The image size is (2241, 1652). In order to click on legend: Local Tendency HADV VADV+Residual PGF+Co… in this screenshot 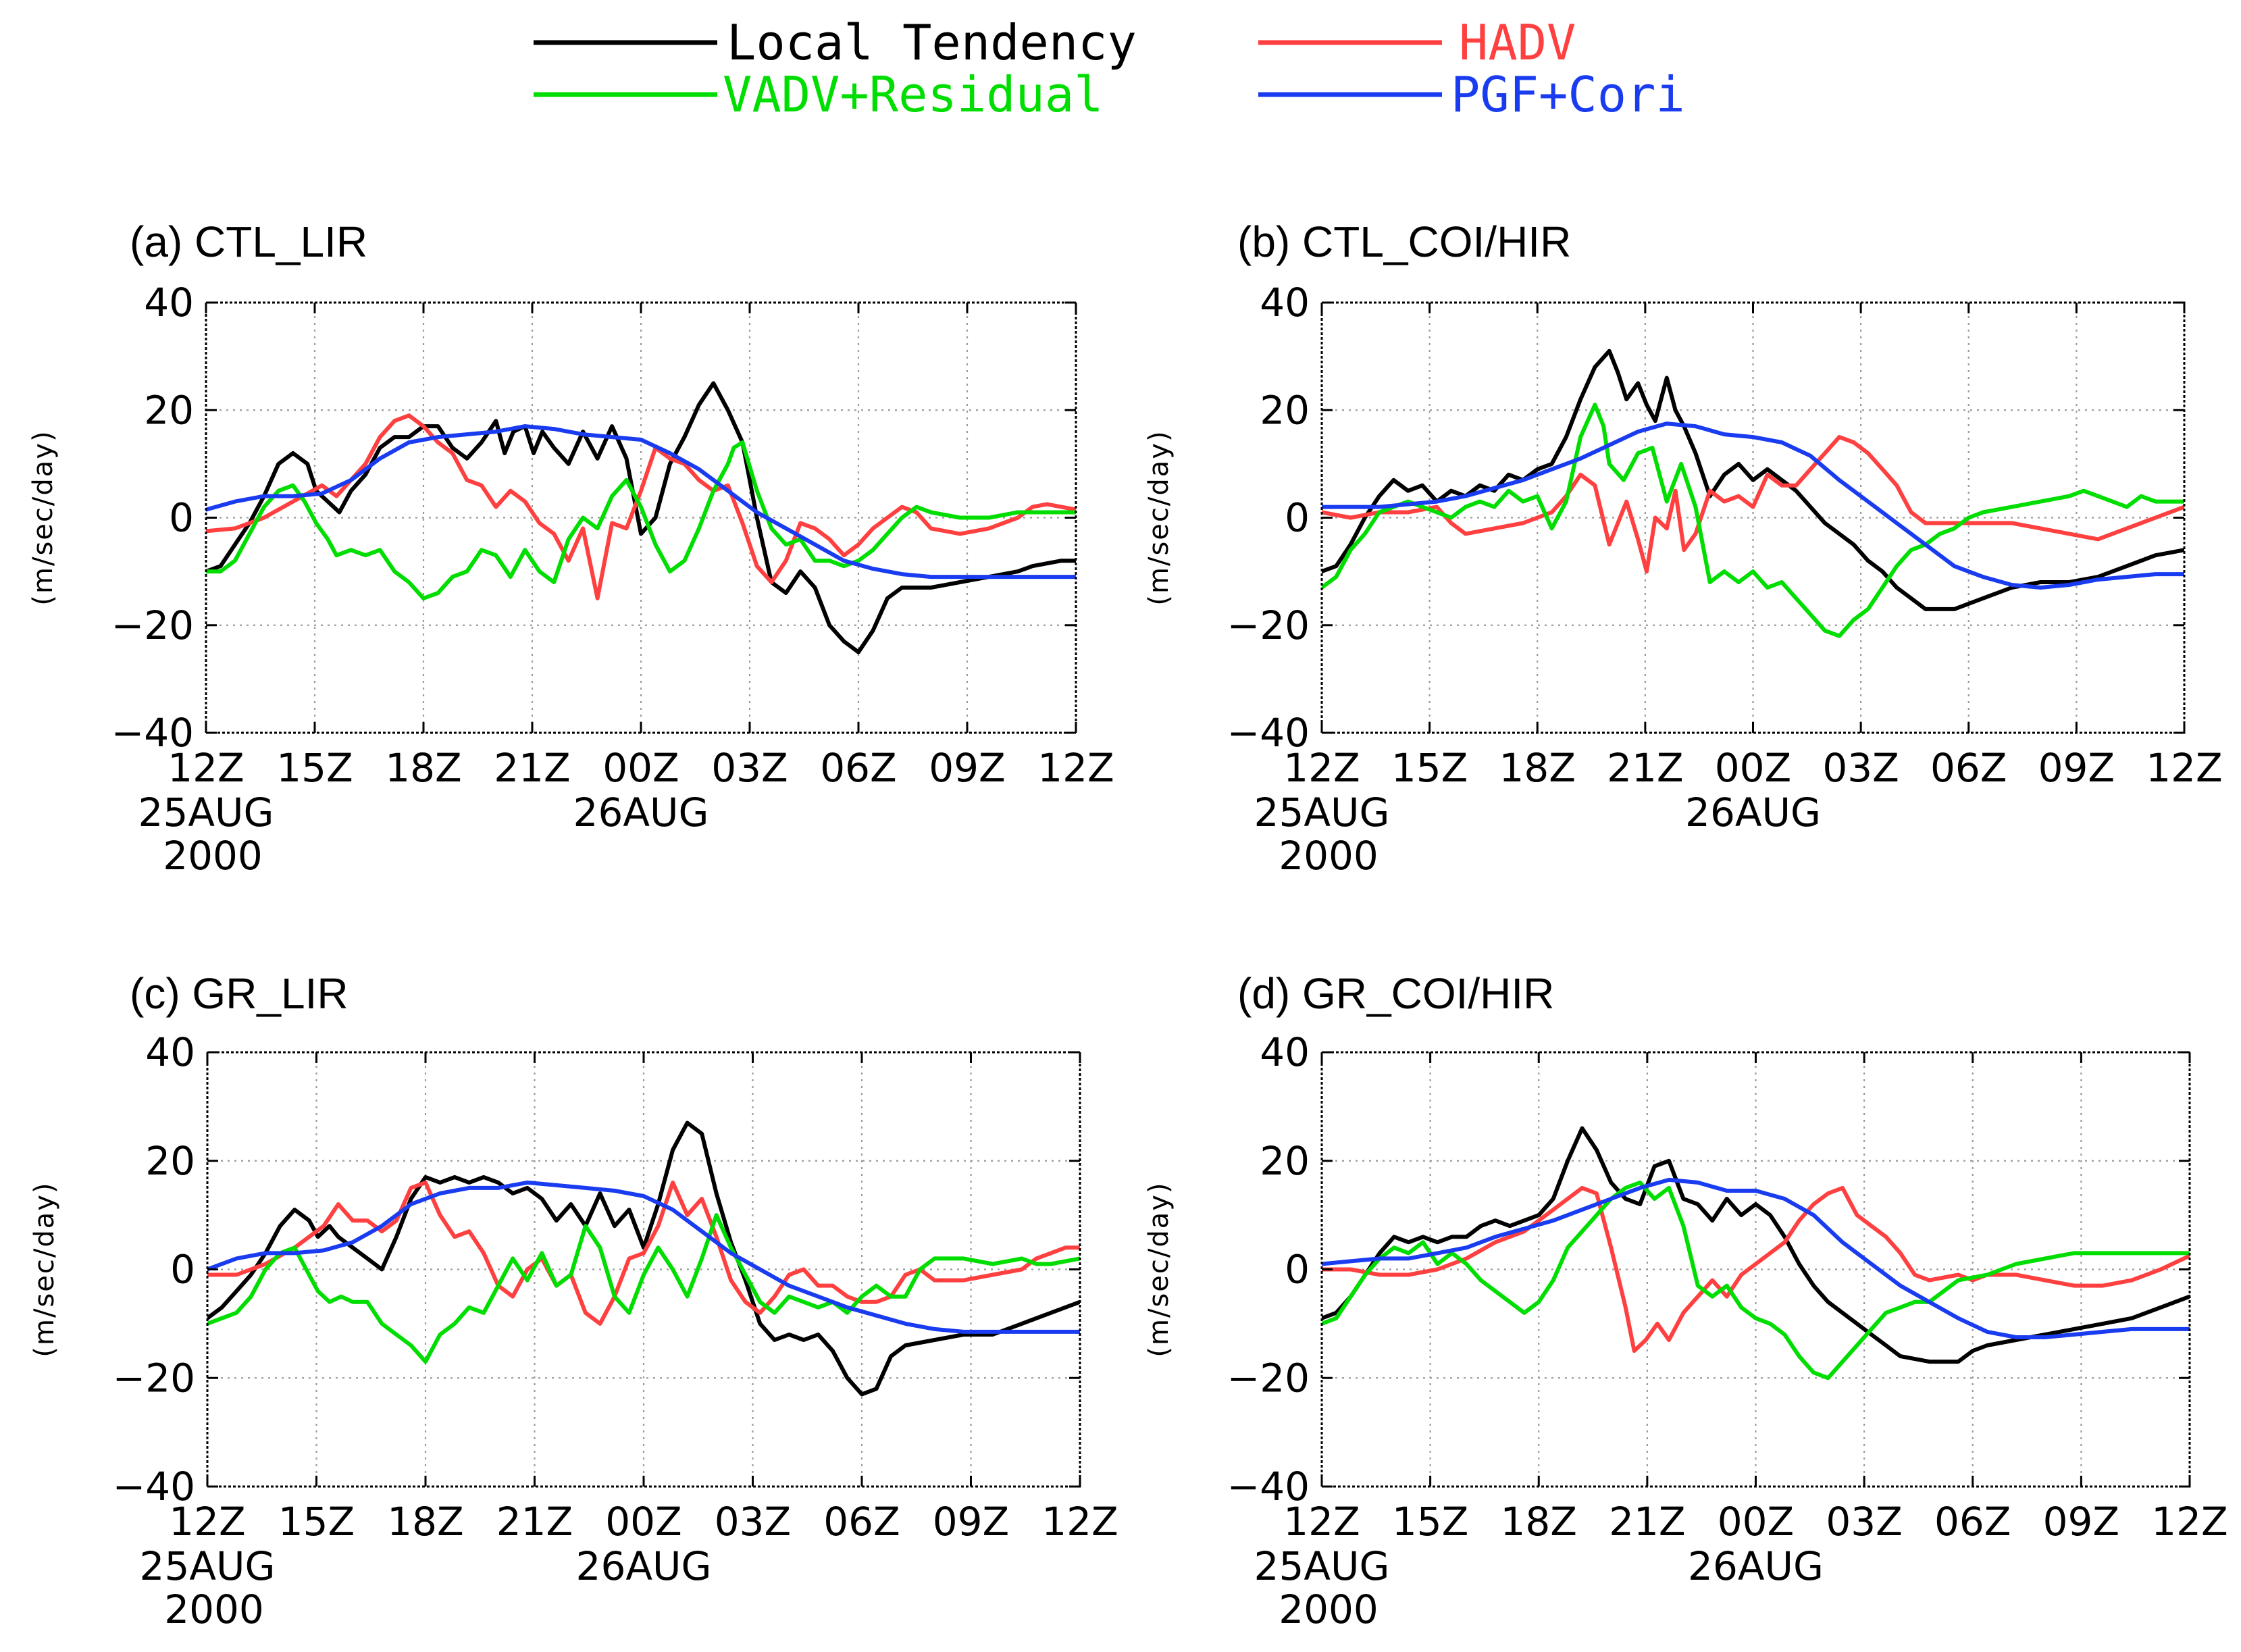, I will do `click(1109, 68)`.